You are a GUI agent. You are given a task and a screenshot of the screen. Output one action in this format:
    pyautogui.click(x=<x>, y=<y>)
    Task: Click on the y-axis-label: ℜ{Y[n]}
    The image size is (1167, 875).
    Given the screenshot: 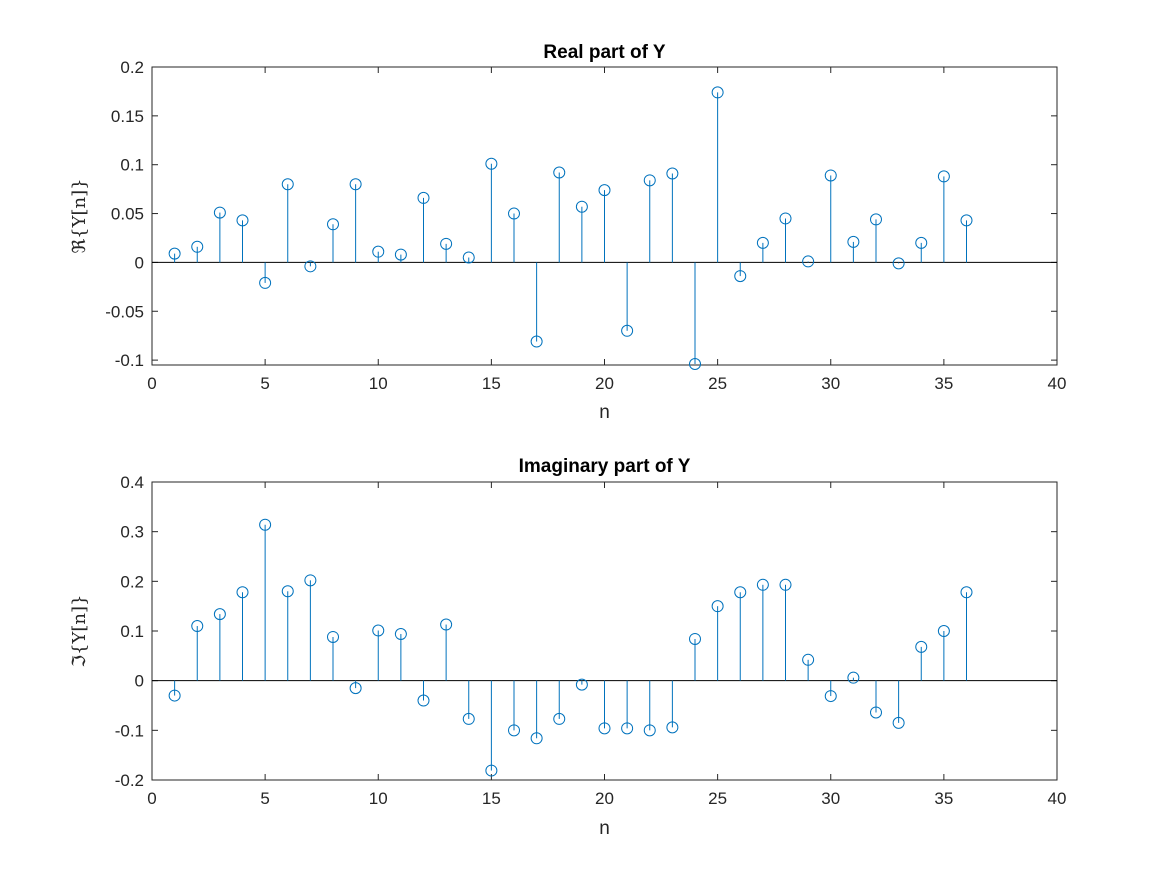 What is the action you would take?
    pyautogui.click(x=79, y=215)
    